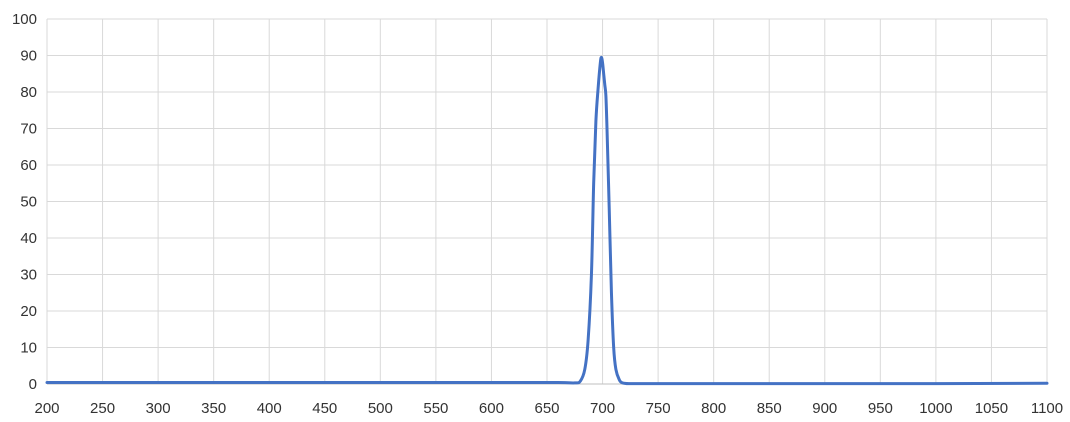 The width and height of the screenshot is (1070, 422). Describe the element at coordinates (769, 408) in the screenshot. I see `x-tick-label: 850` at that location.